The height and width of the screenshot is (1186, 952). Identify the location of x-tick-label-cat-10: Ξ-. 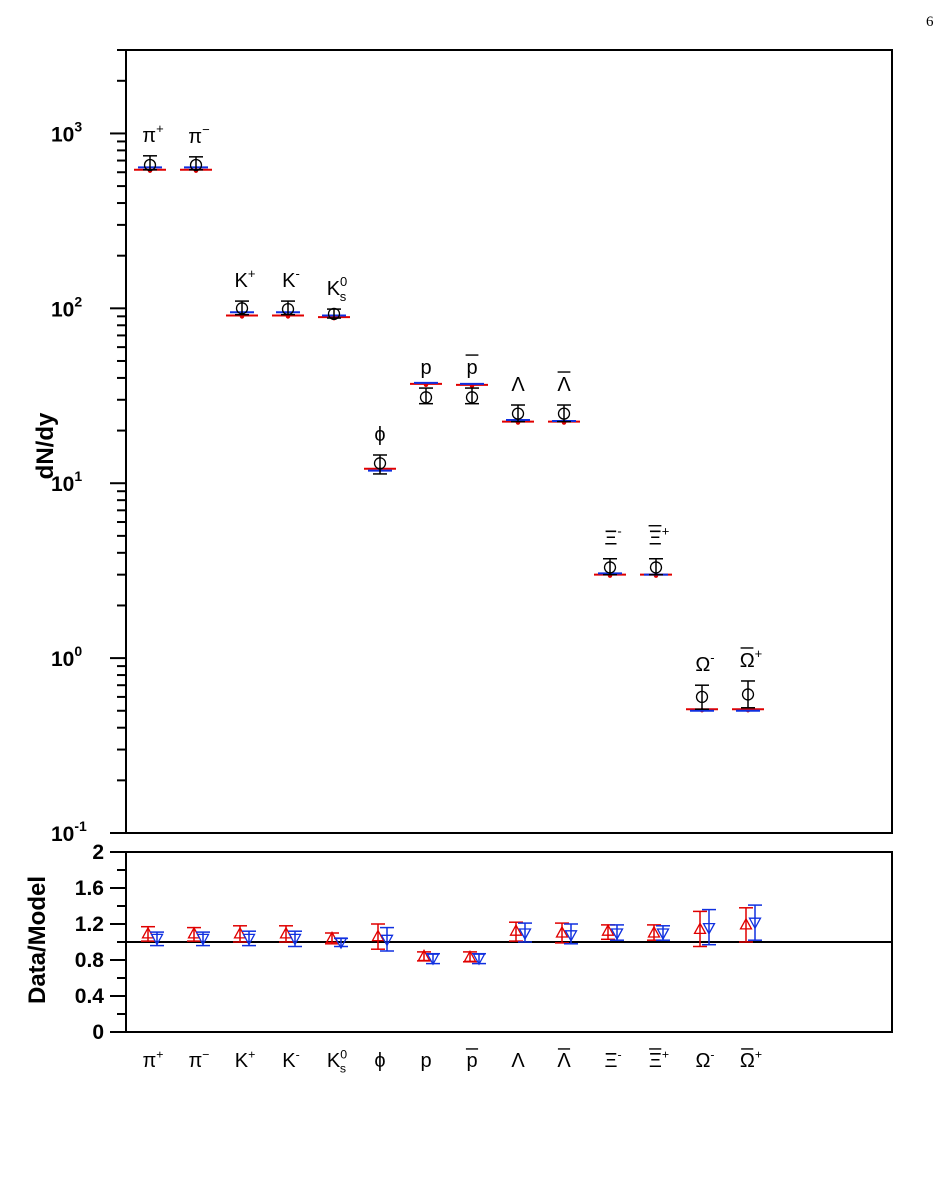
(612, 1059).